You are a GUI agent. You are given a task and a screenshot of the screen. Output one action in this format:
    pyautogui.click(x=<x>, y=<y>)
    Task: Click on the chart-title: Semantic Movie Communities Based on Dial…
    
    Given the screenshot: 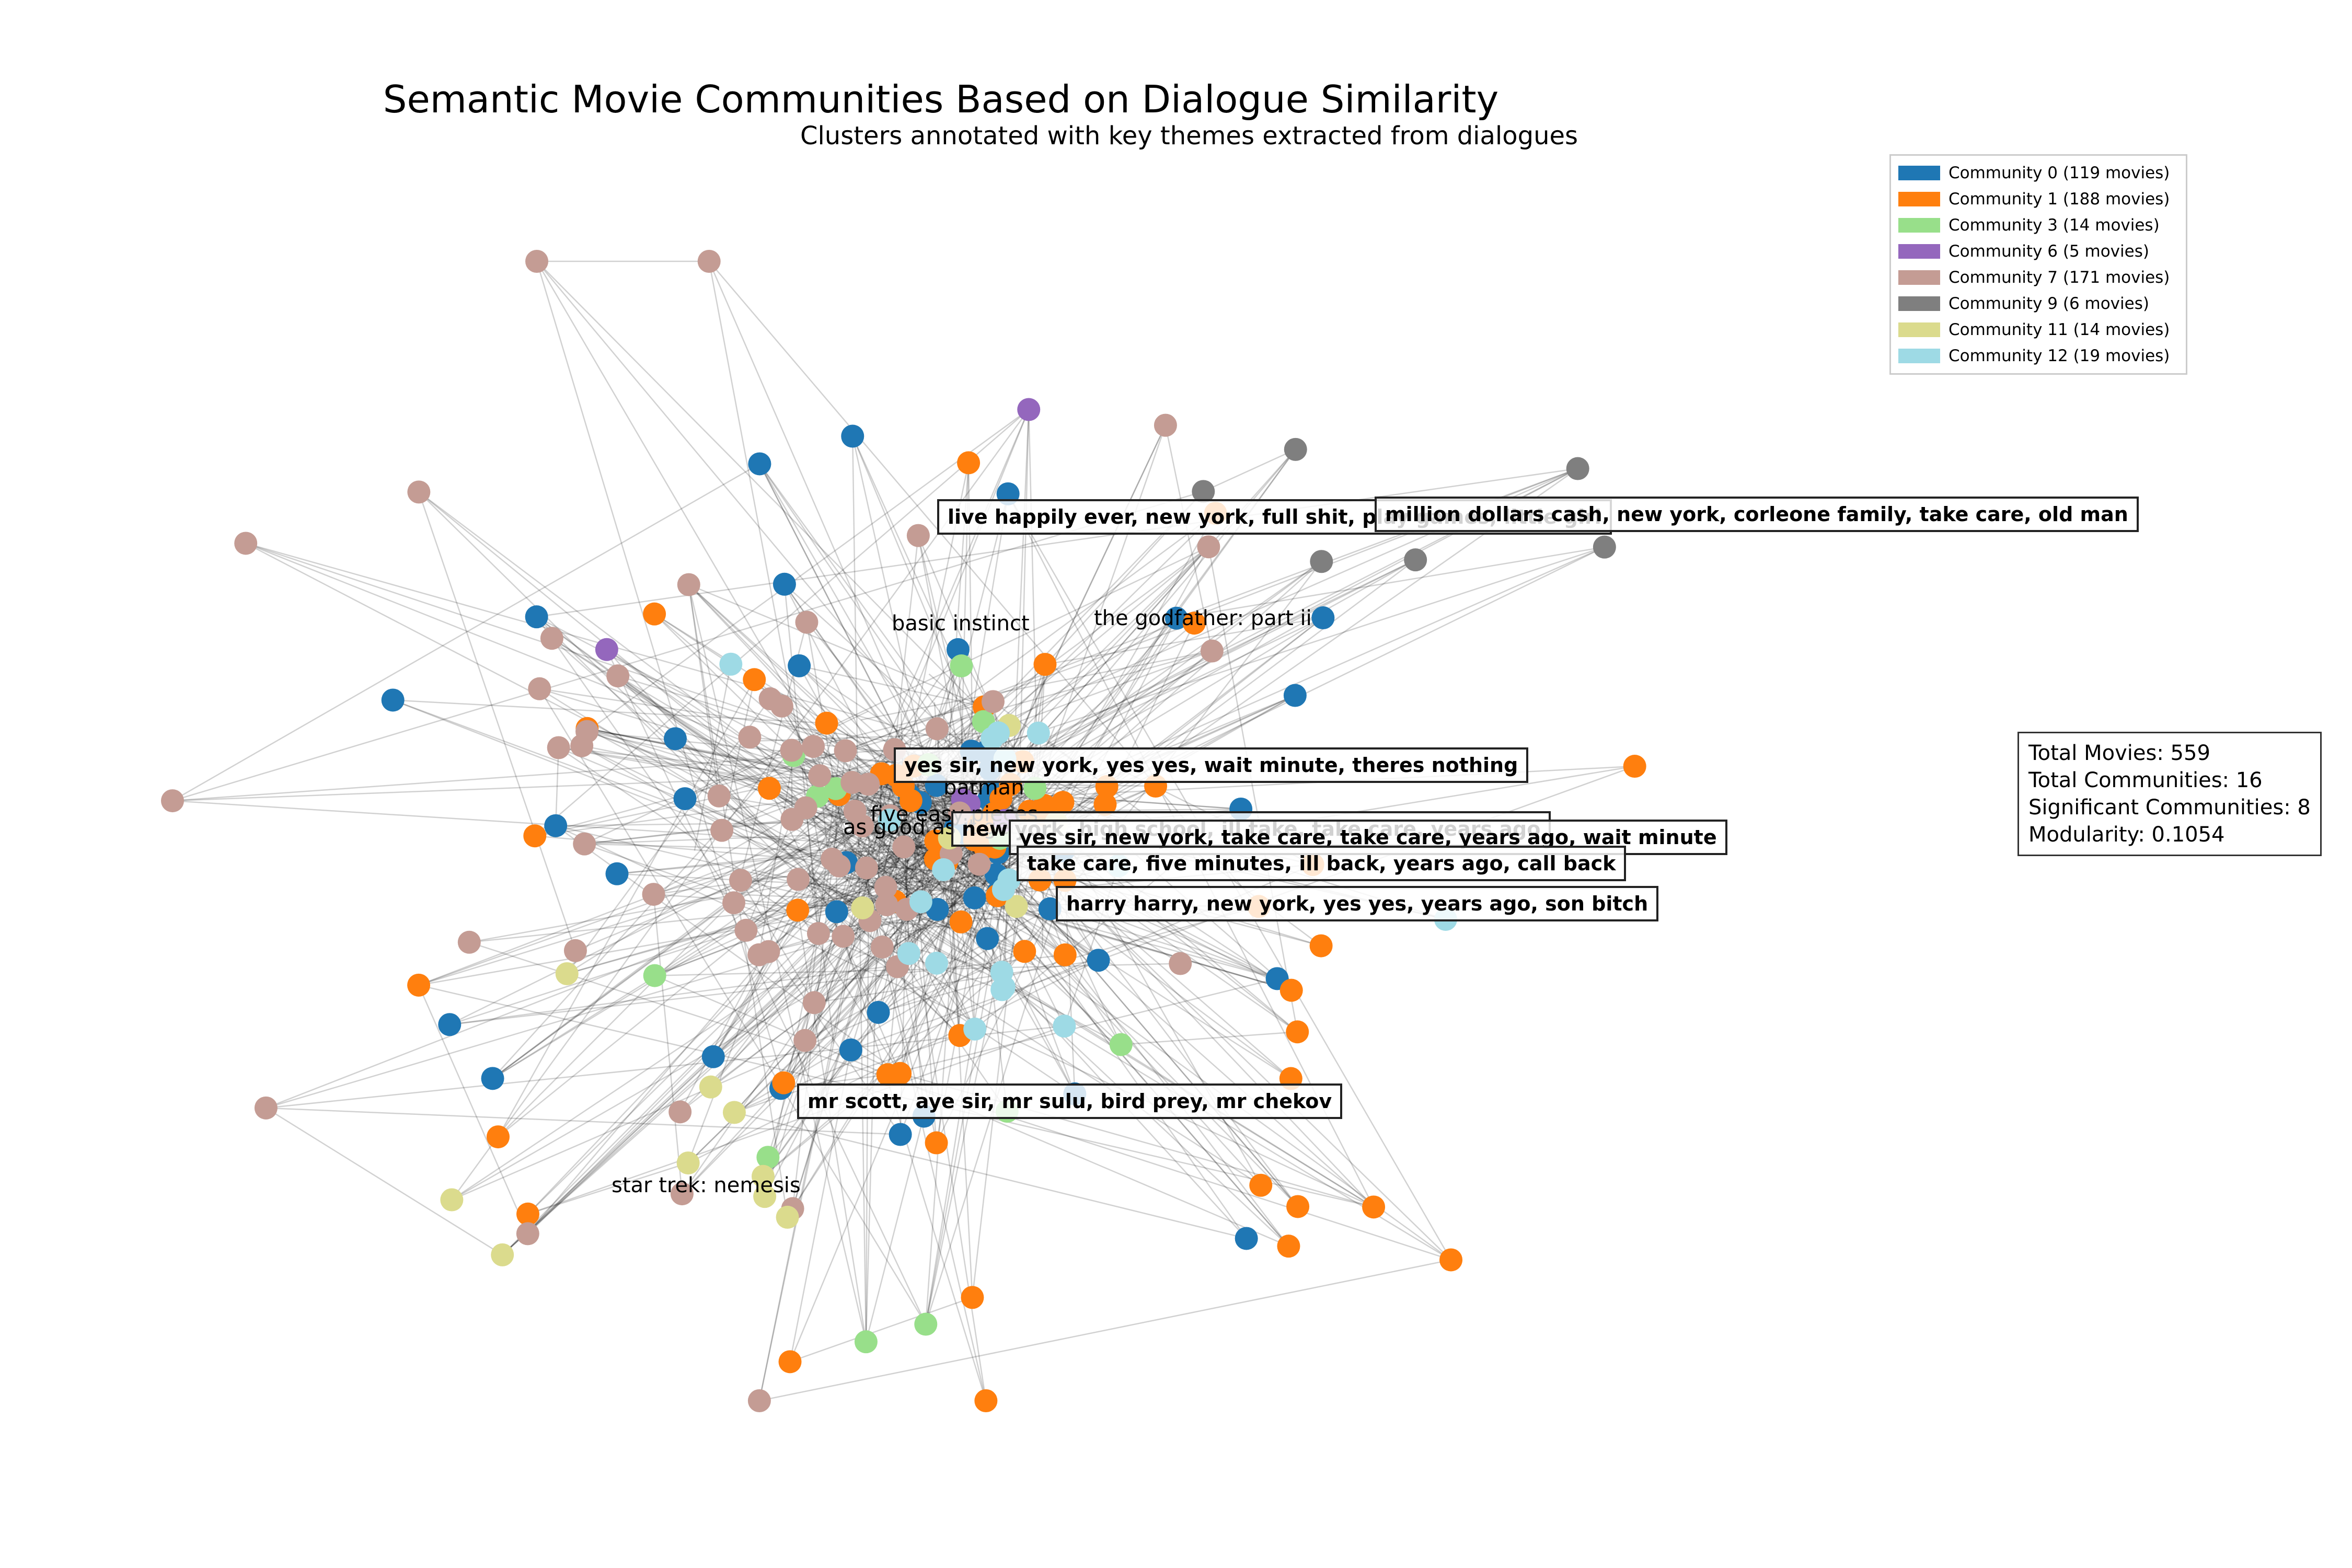 What is the action you would take?
    pyautogui.click(x=941, y=99)
    